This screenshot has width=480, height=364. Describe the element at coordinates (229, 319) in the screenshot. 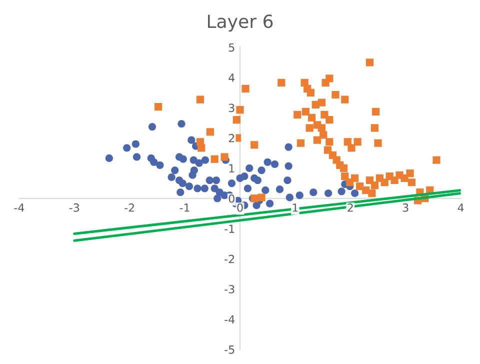

I see `y-tick-label: -4` at that location.